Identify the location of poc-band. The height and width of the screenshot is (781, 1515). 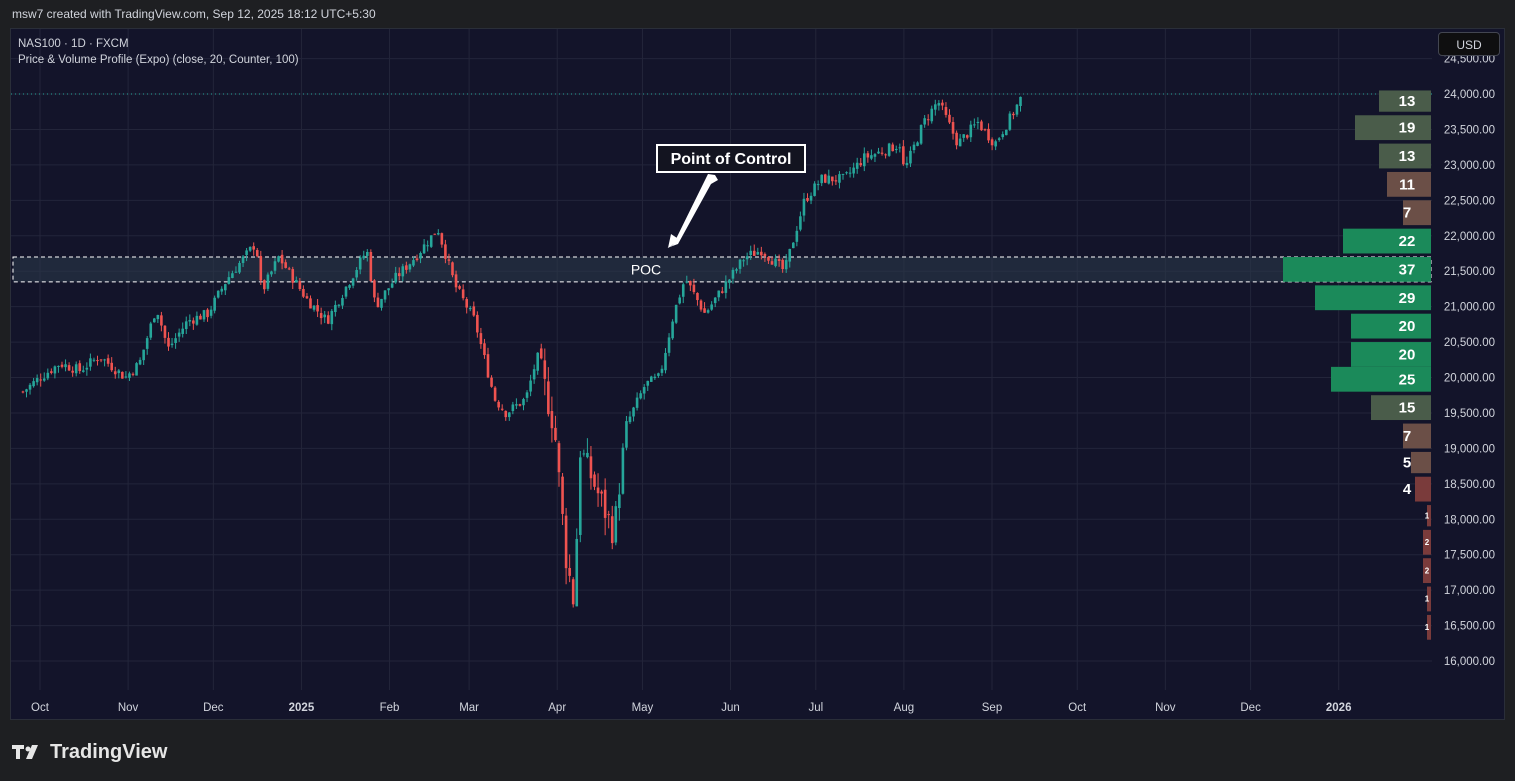
(722, 269).